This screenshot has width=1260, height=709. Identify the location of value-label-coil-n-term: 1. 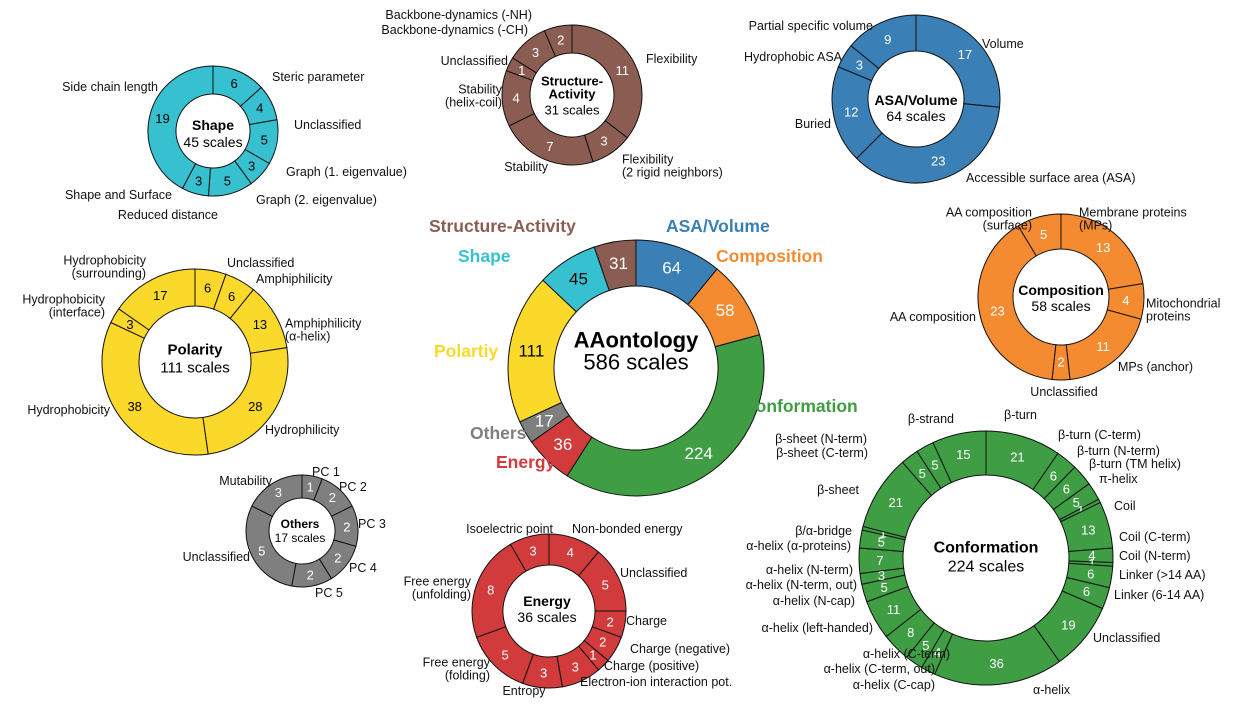
(1091, 563).